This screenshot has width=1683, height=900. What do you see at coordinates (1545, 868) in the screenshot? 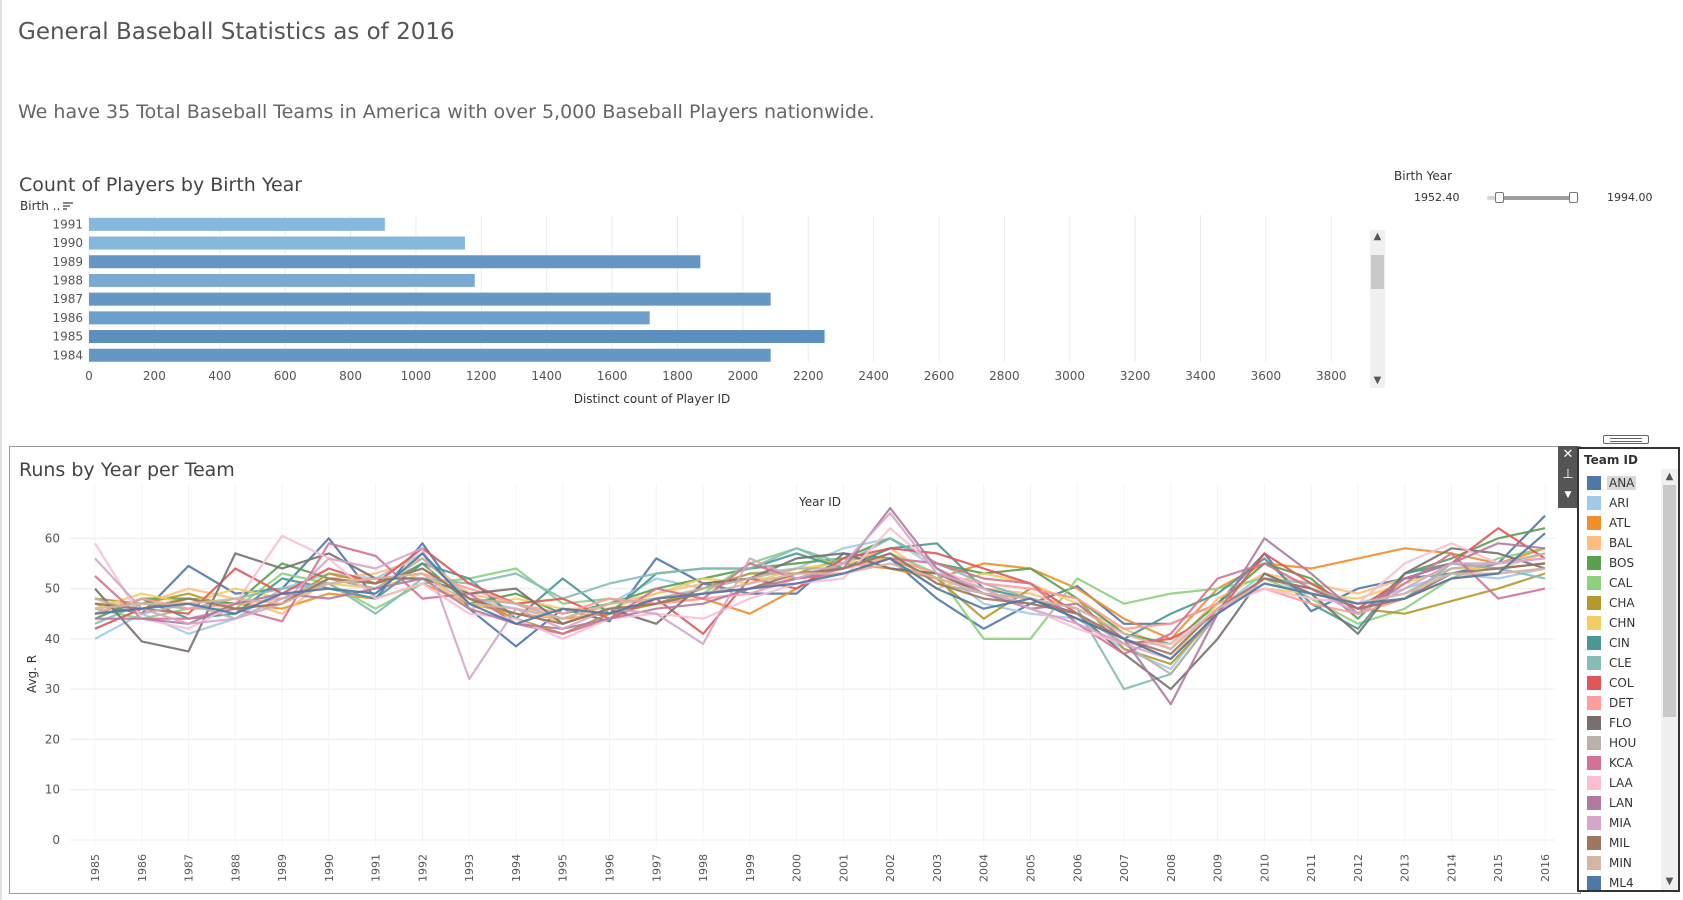
I see `x-tick-label: 2016` at bounding box center [1545, 868].